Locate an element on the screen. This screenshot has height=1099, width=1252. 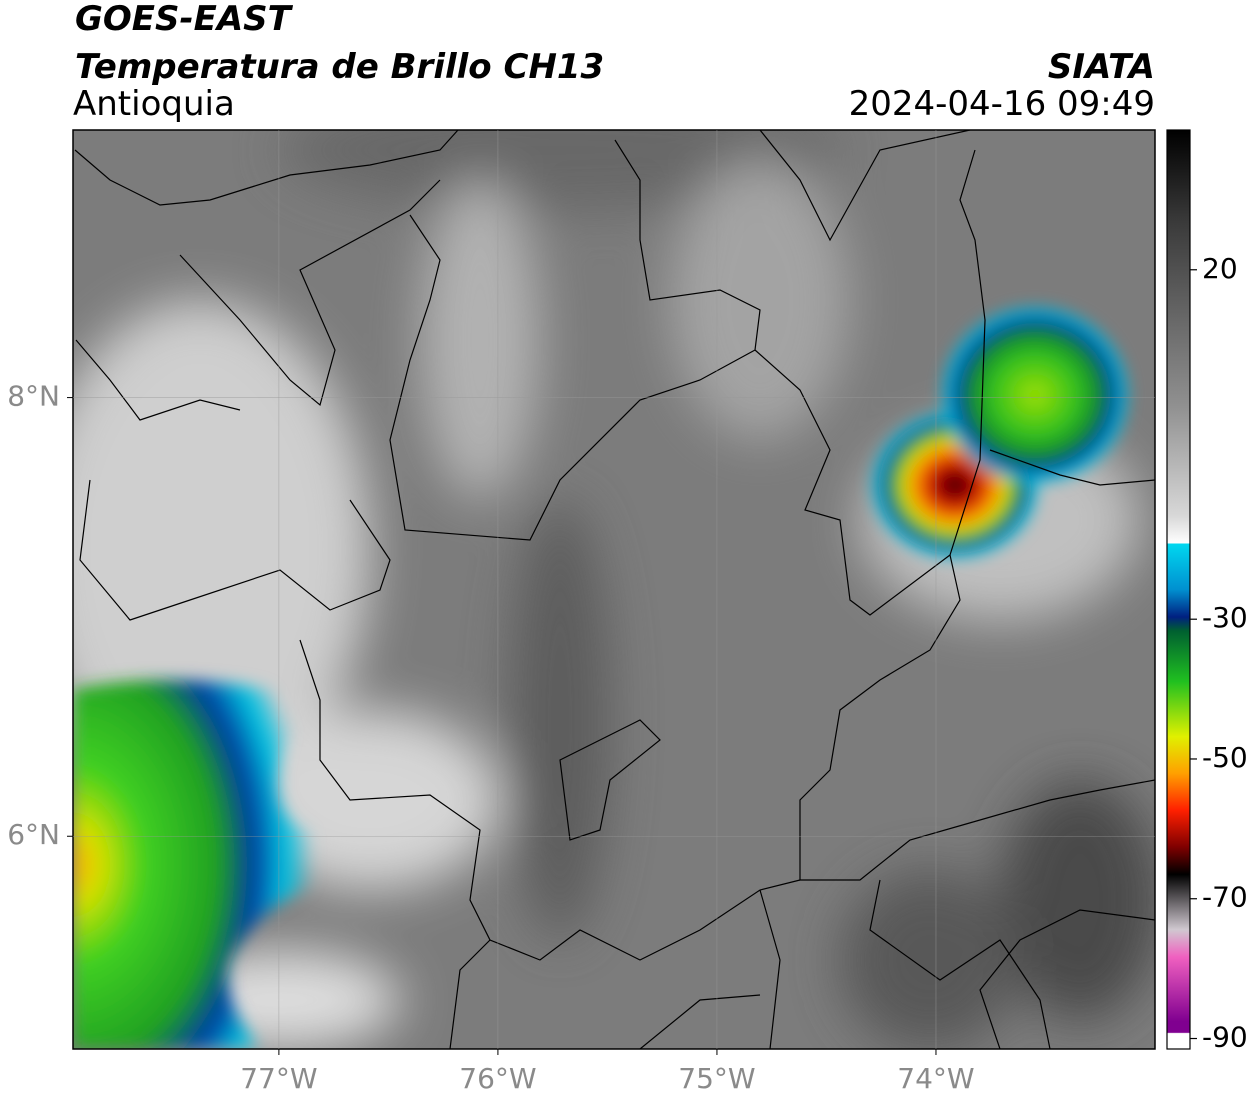
source: SIATA is located at coordinates (1101, 67).